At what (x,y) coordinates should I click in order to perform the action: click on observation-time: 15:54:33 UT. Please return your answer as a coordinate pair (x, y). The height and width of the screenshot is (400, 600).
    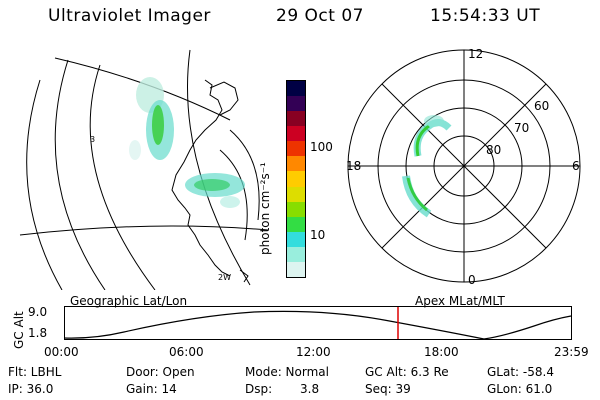
    Looking at the image, I should click on (485, 16).